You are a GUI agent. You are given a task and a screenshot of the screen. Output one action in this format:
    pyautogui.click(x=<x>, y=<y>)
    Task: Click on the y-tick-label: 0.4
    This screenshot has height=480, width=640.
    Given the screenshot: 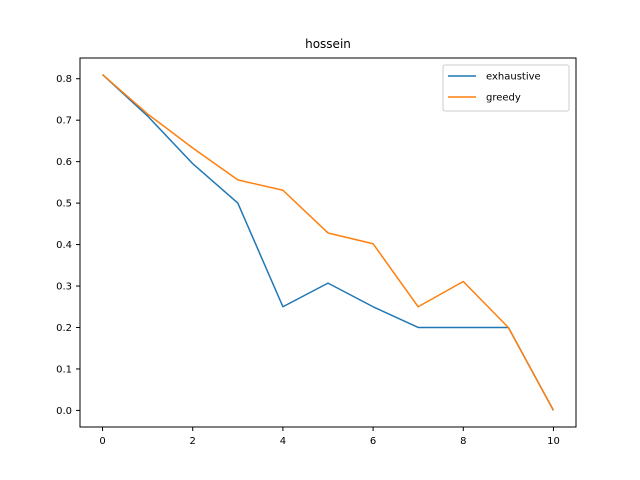 What is the action you would take?
    pyautogui.click(x=64, y=245)
    